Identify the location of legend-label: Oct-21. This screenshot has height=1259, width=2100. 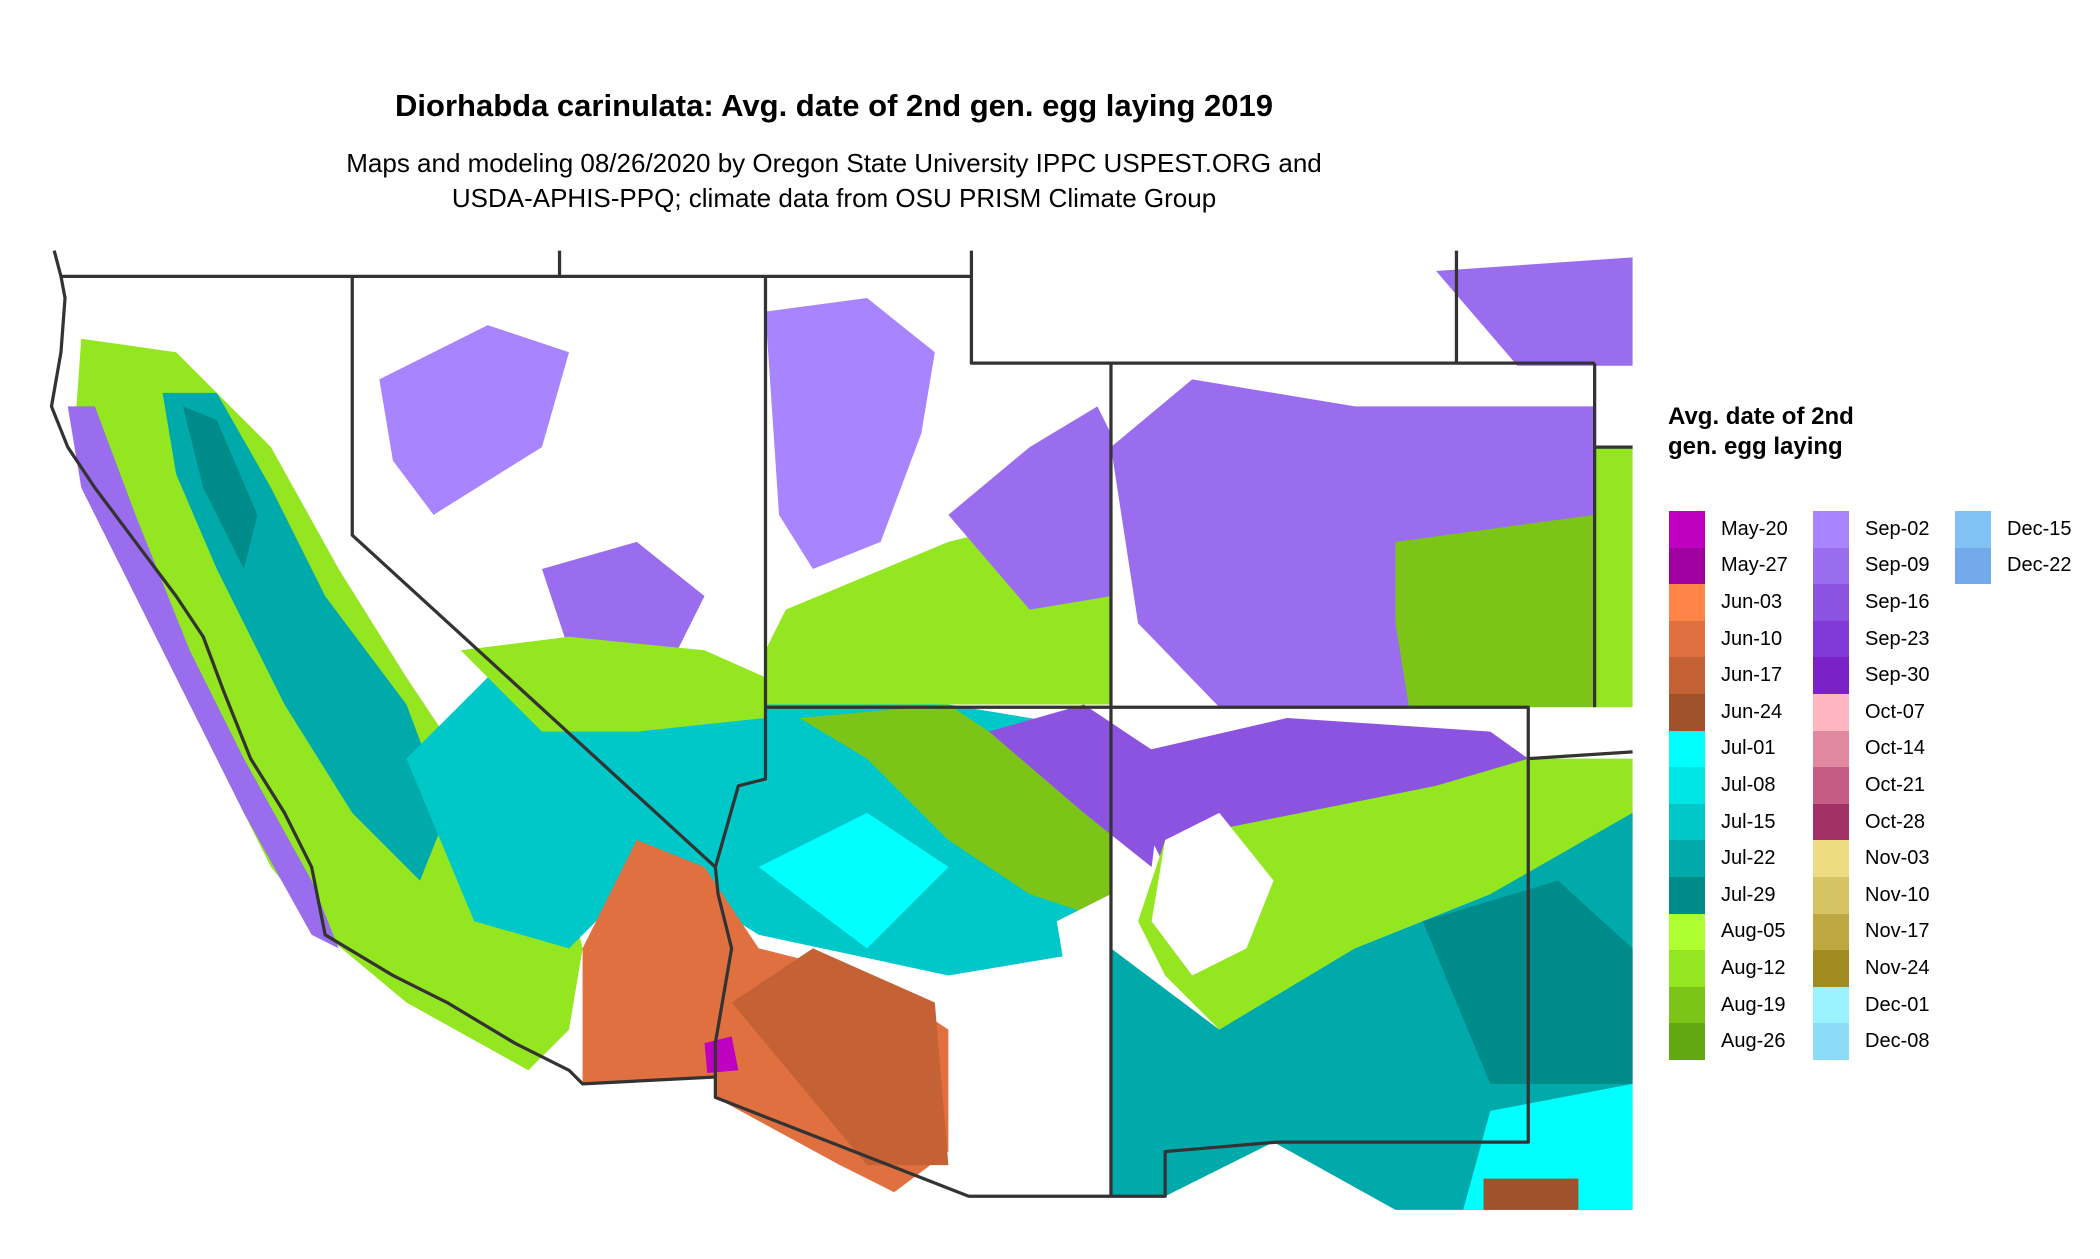
(1895, 784).